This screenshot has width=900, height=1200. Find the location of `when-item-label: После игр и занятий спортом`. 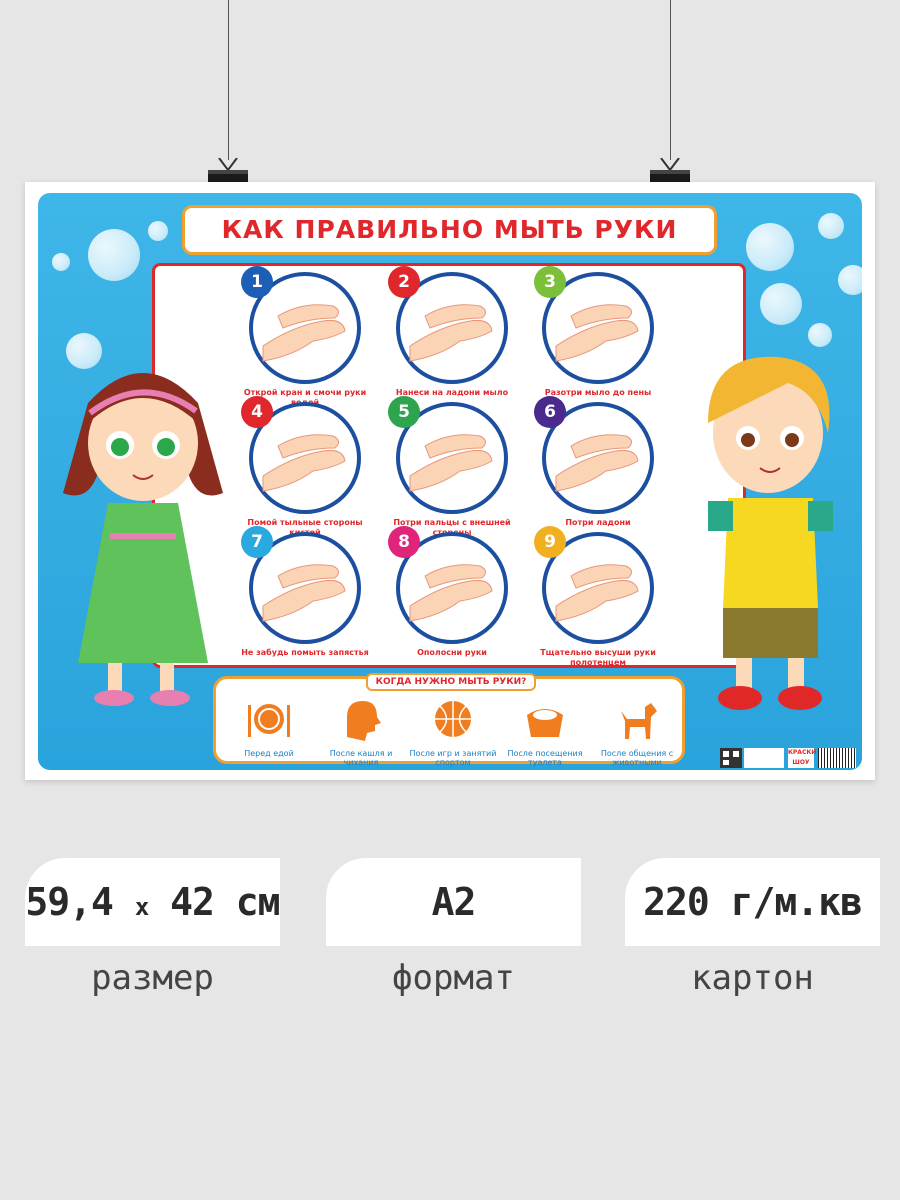

when-item-label: После игр и занятий спортом is located at coordinates (453, 758).